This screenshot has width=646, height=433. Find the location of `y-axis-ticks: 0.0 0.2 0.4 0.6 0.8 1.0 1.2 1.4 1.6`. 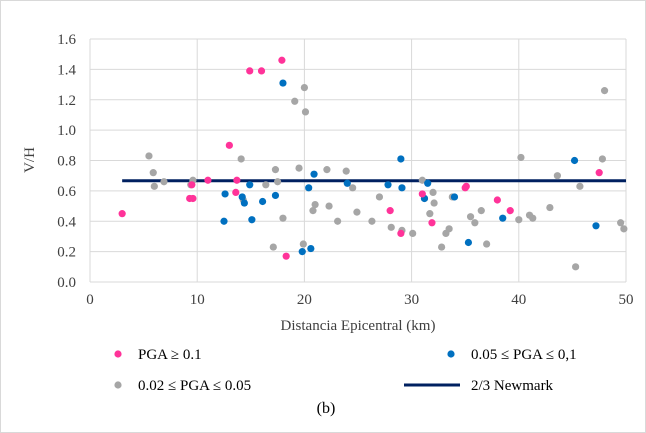

y-axis-ticks: 0.0 0.2 0.4 0.6 0.8 1.0 1.2 1.4 1.6 is located at coordinates (66, 161).